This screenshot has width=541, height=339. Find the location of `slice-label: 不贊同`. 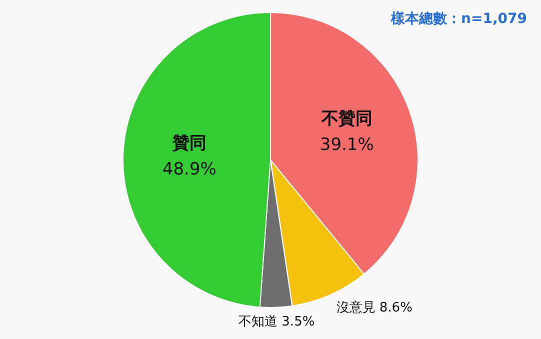

slice-label: 不贊同 is located at coordinates (346, 119).